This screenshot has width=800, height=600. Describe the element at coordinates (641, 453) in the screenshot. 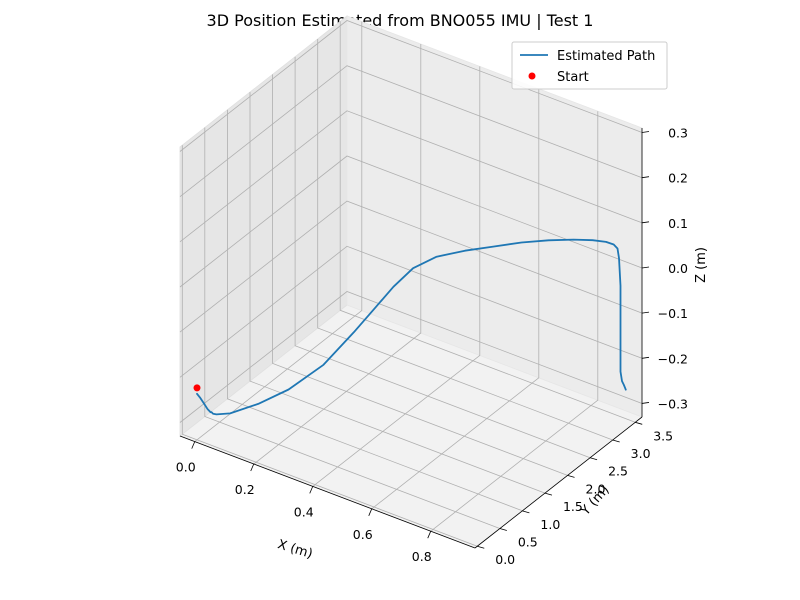

I see `y-tick-label: 3.0` at that location.